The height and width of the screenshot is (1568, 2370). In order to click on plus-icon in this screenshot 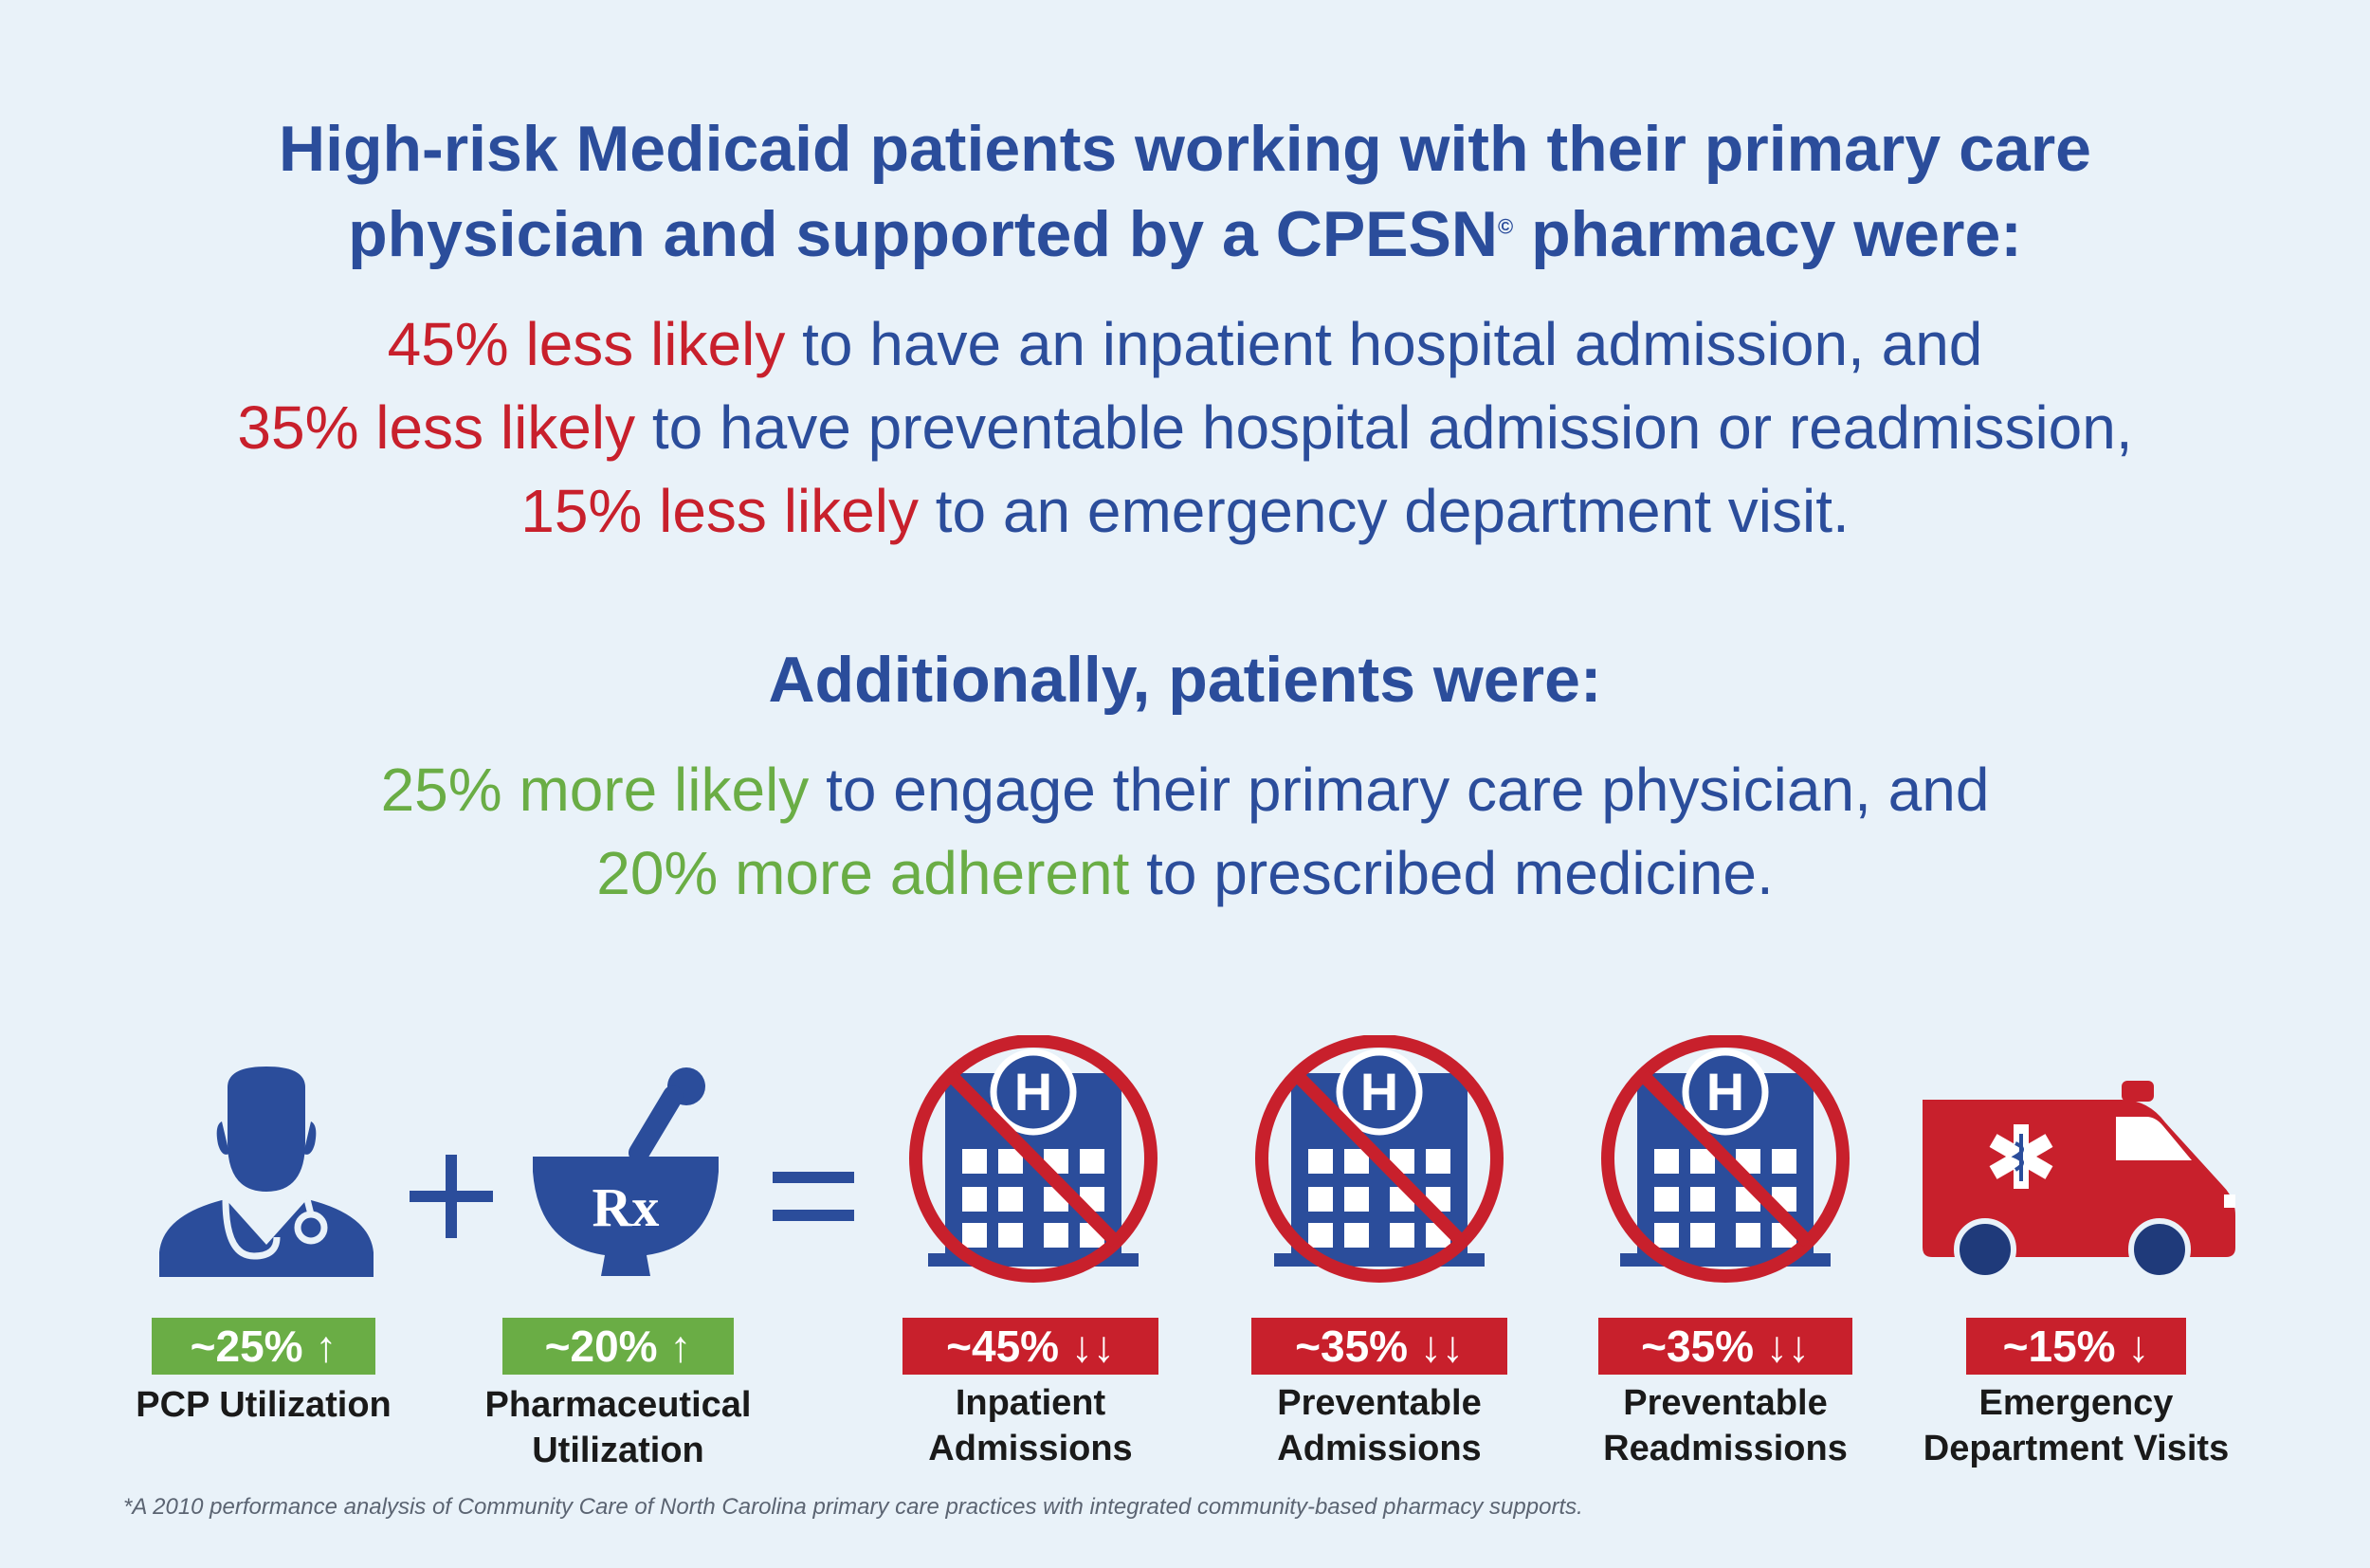, I will do `click(451, 1196)`.